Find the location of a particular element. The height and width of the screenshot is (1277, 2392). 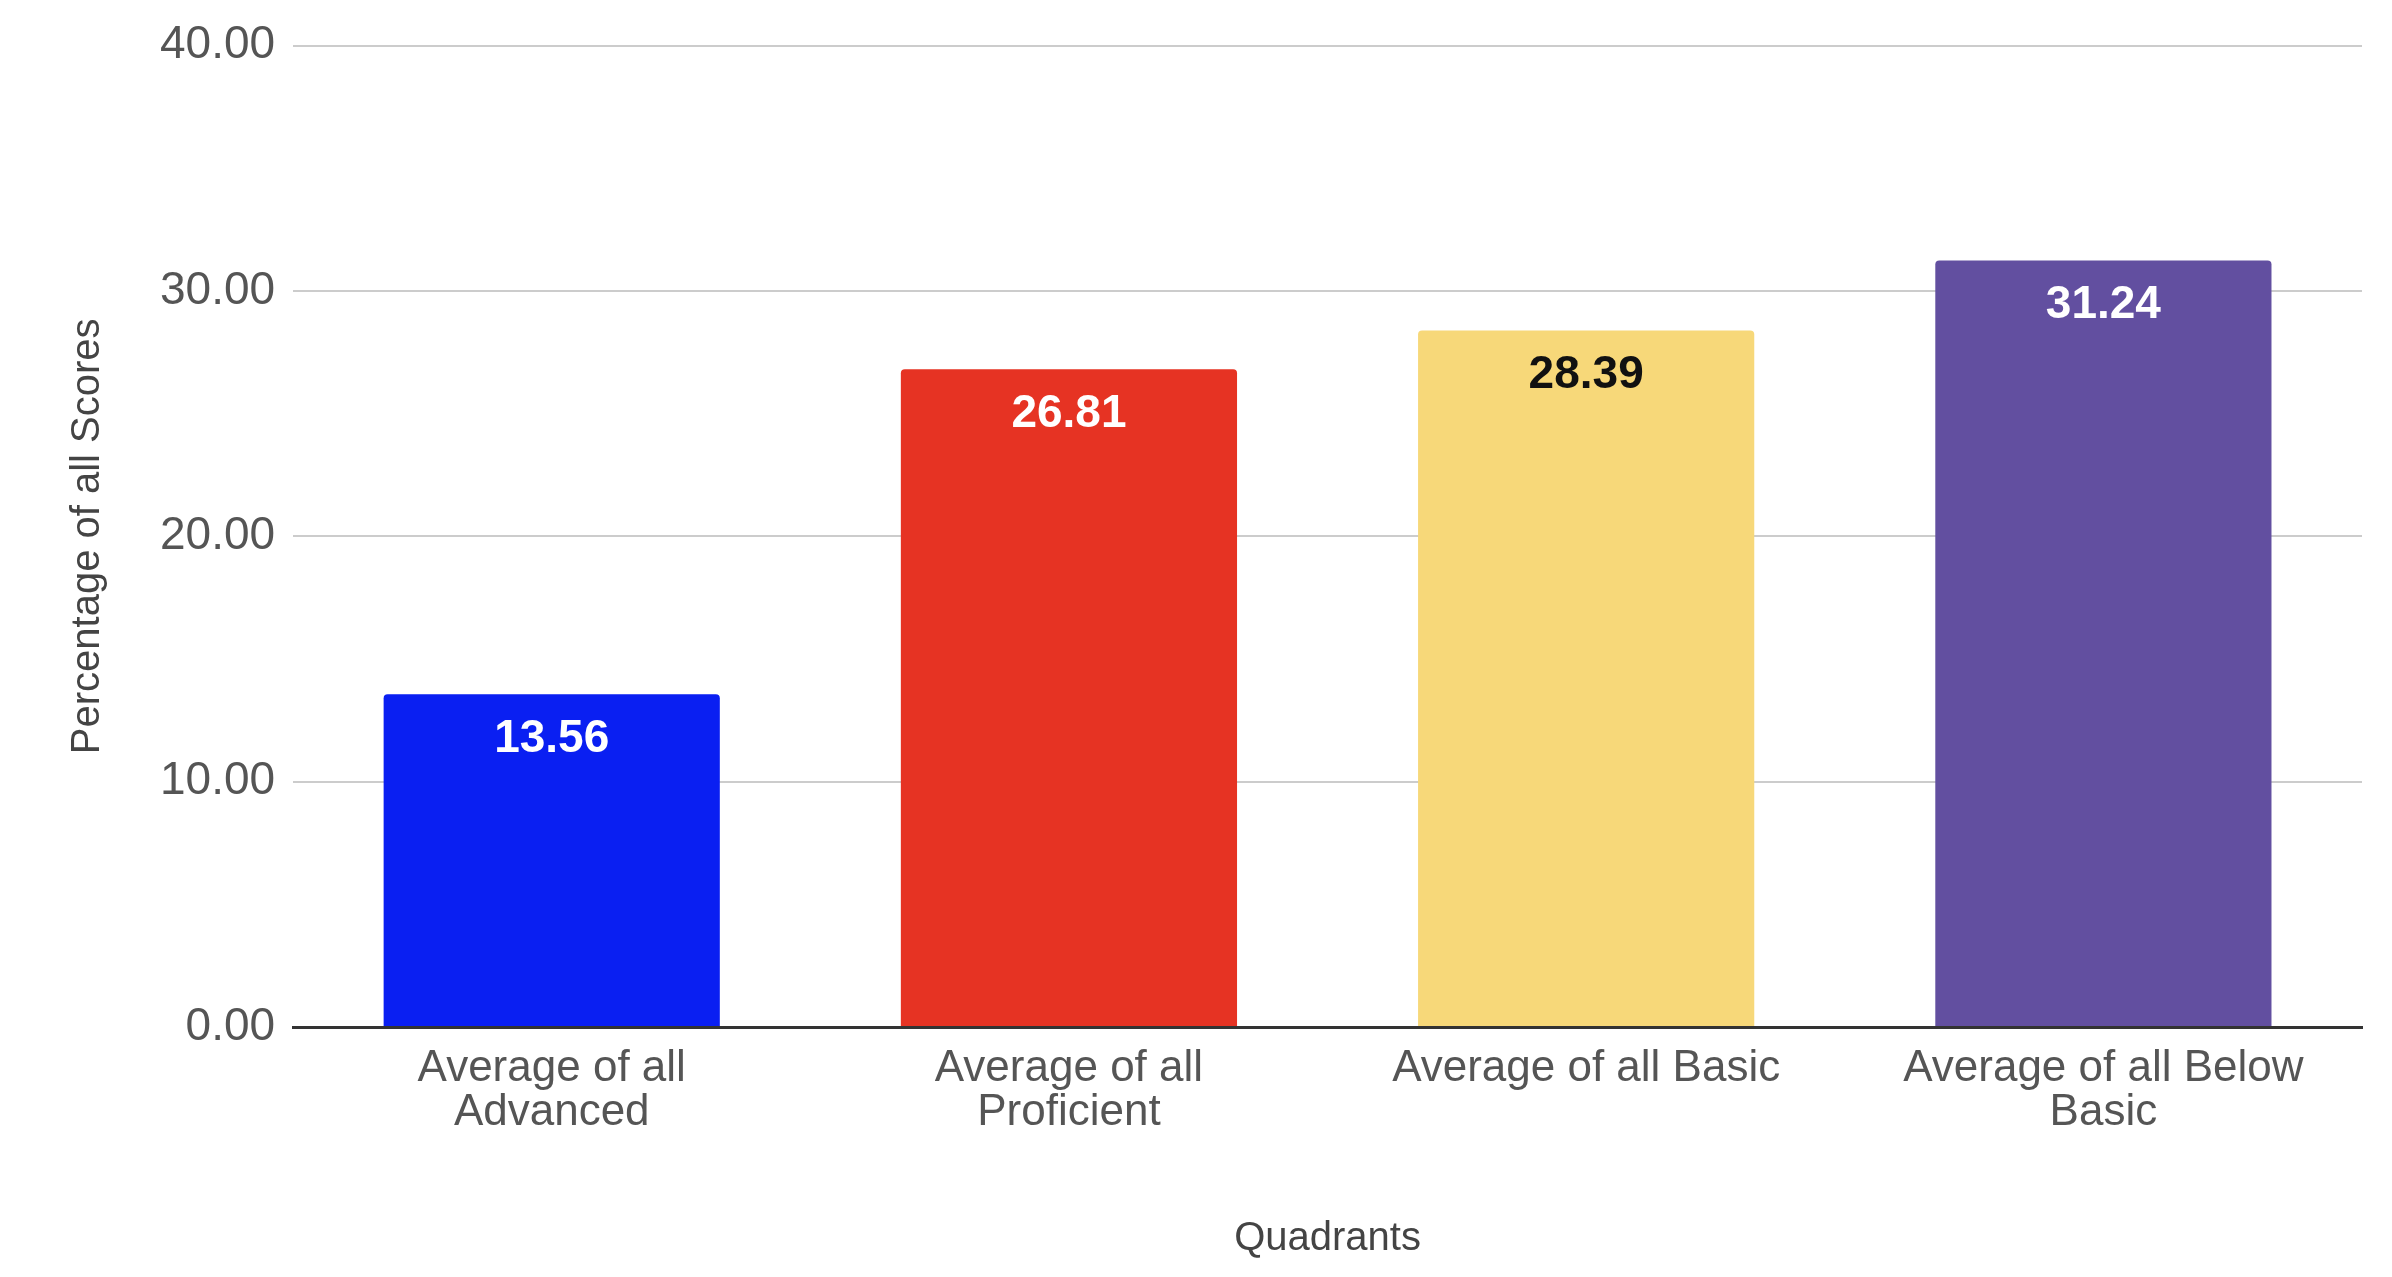

x-tick-label: Average of all Advanced is located at coordinates (551, 1088).